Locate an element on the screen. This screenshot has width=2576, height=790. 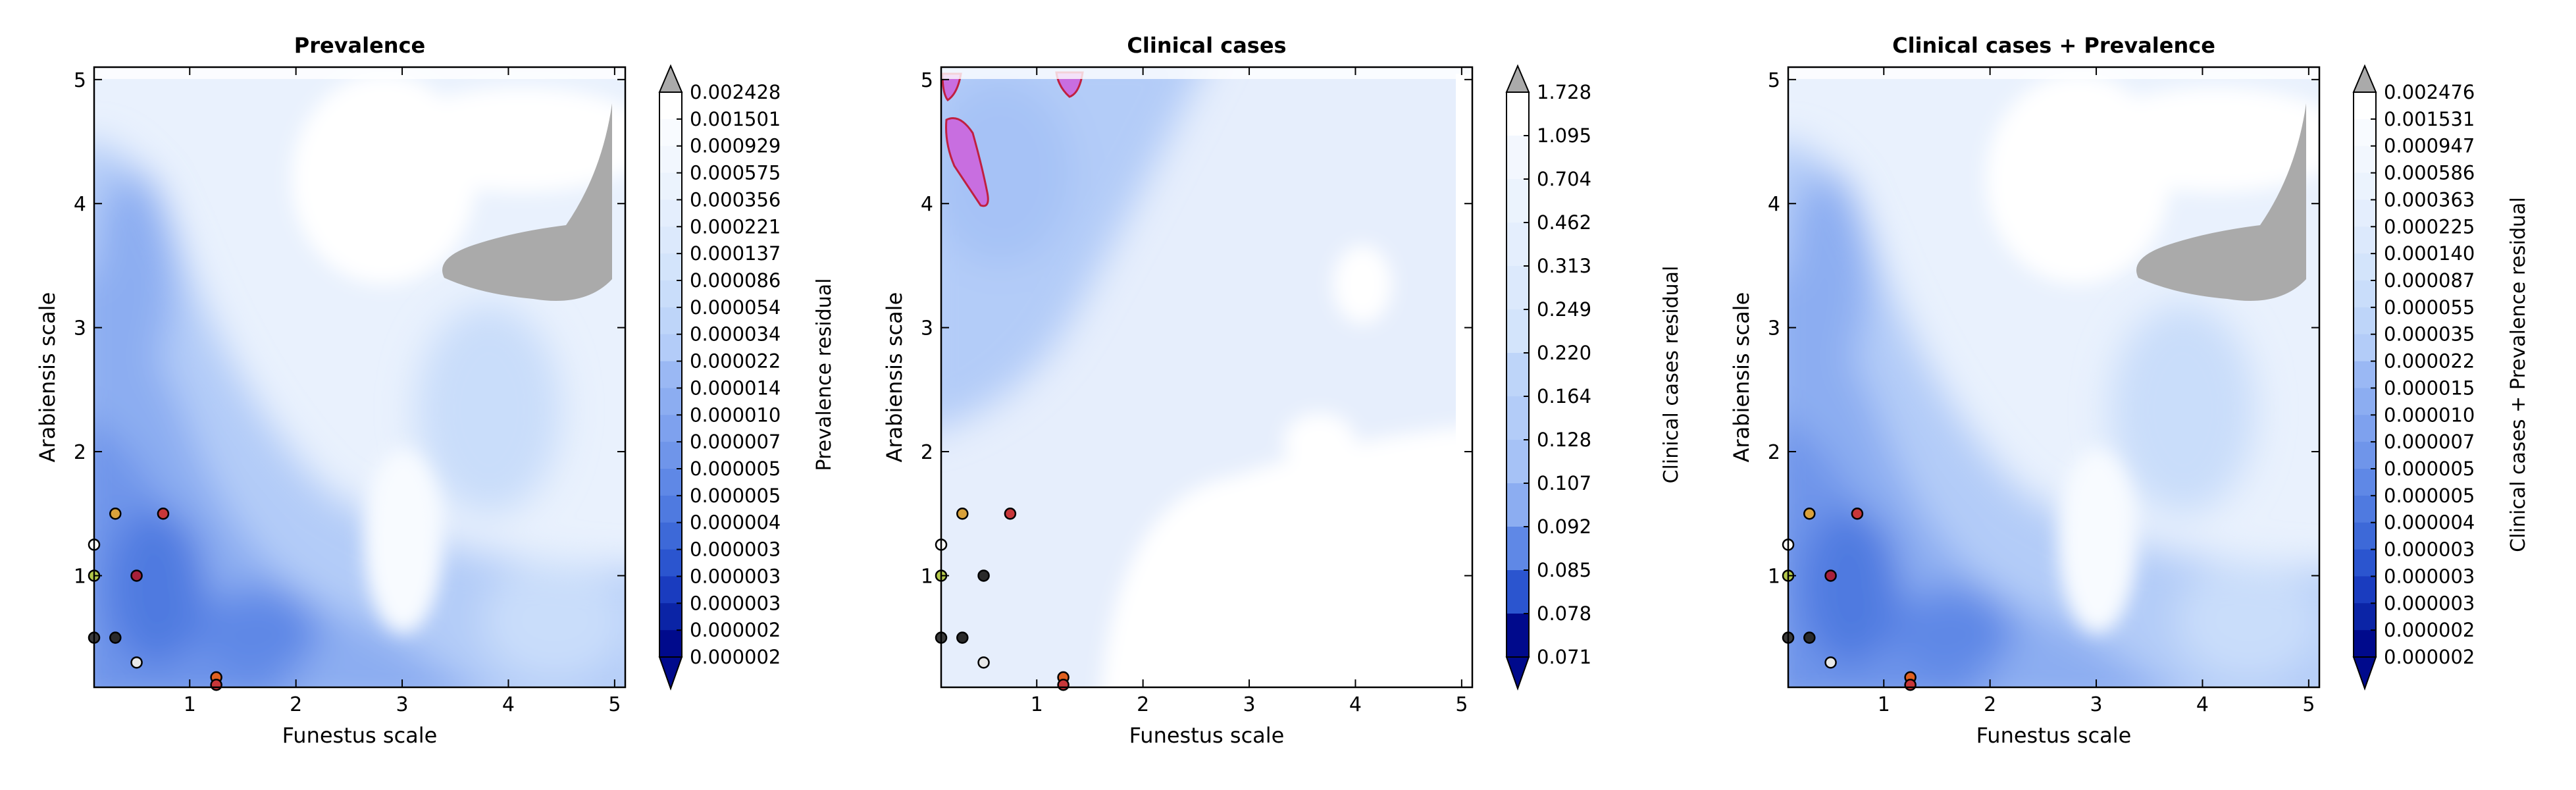
colorbar-tick-label: 0.000010 is located at coordinates (735, 415).